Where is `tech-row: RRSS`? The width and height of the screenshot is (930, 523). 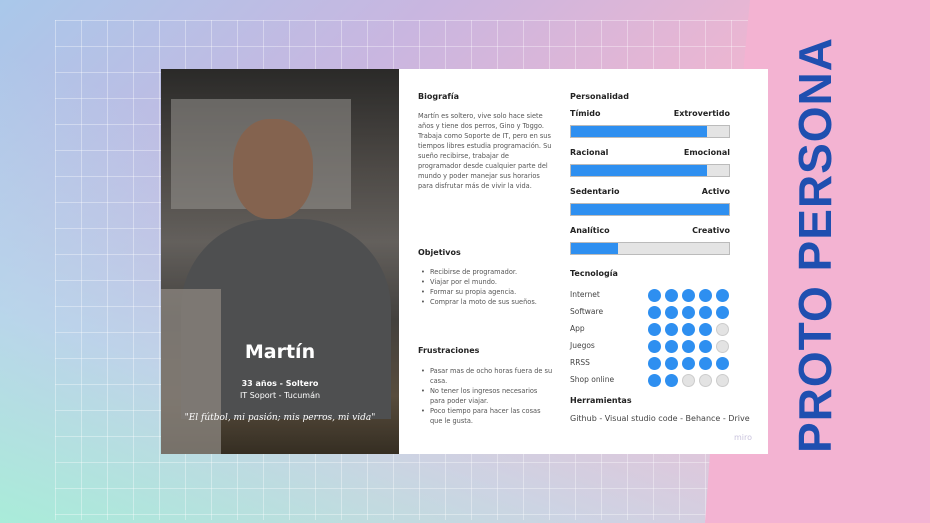 tech-row: RRSS is located at coordinates (650, 364).